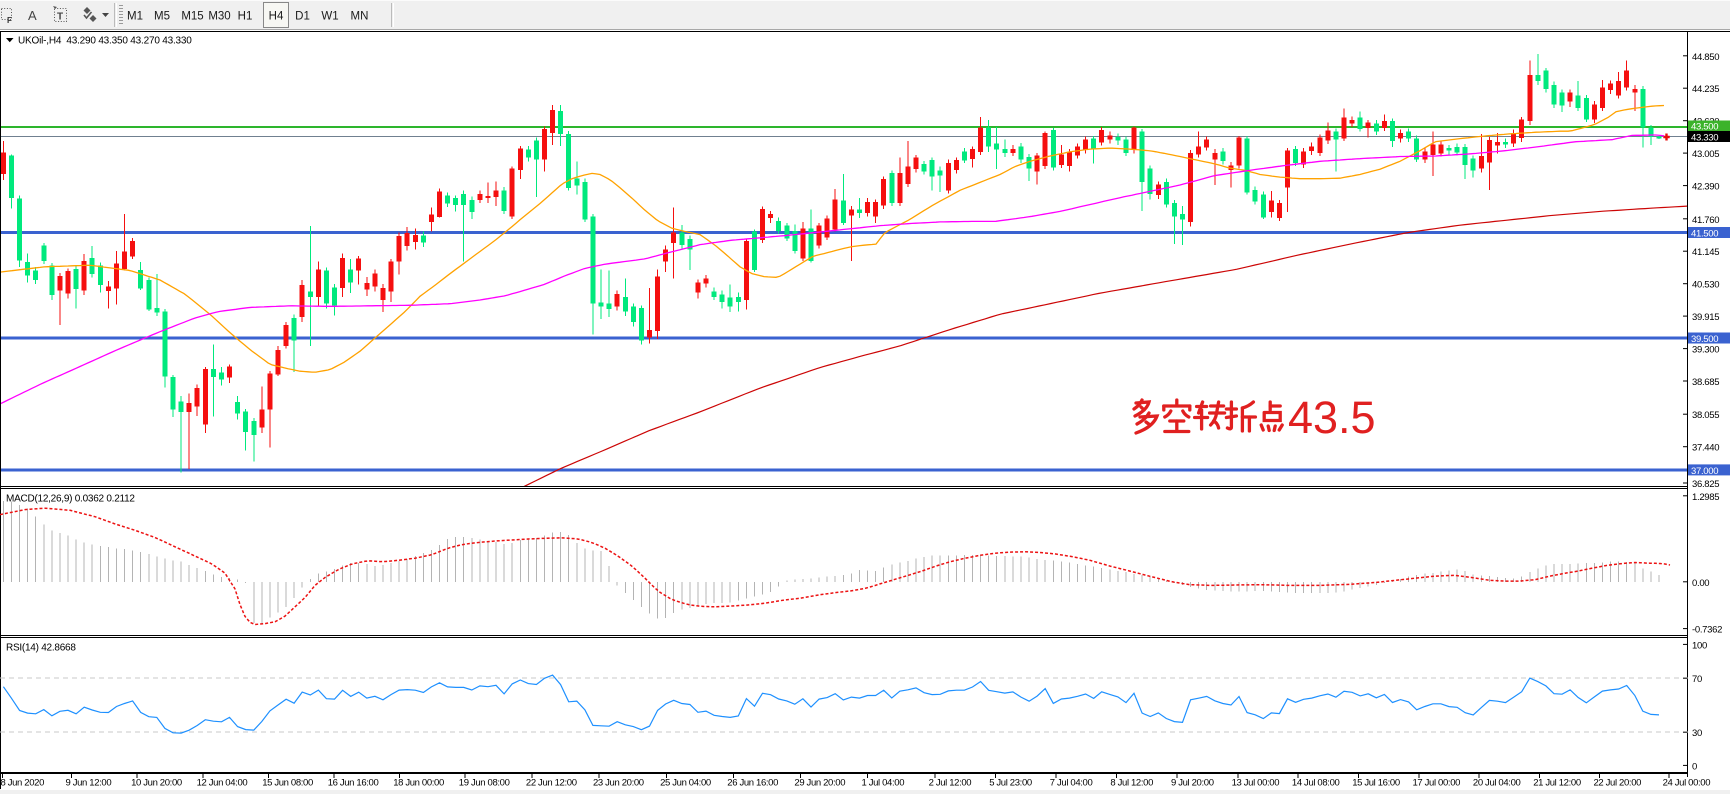  I want to click on svg-text: M15, so click(192, 17).